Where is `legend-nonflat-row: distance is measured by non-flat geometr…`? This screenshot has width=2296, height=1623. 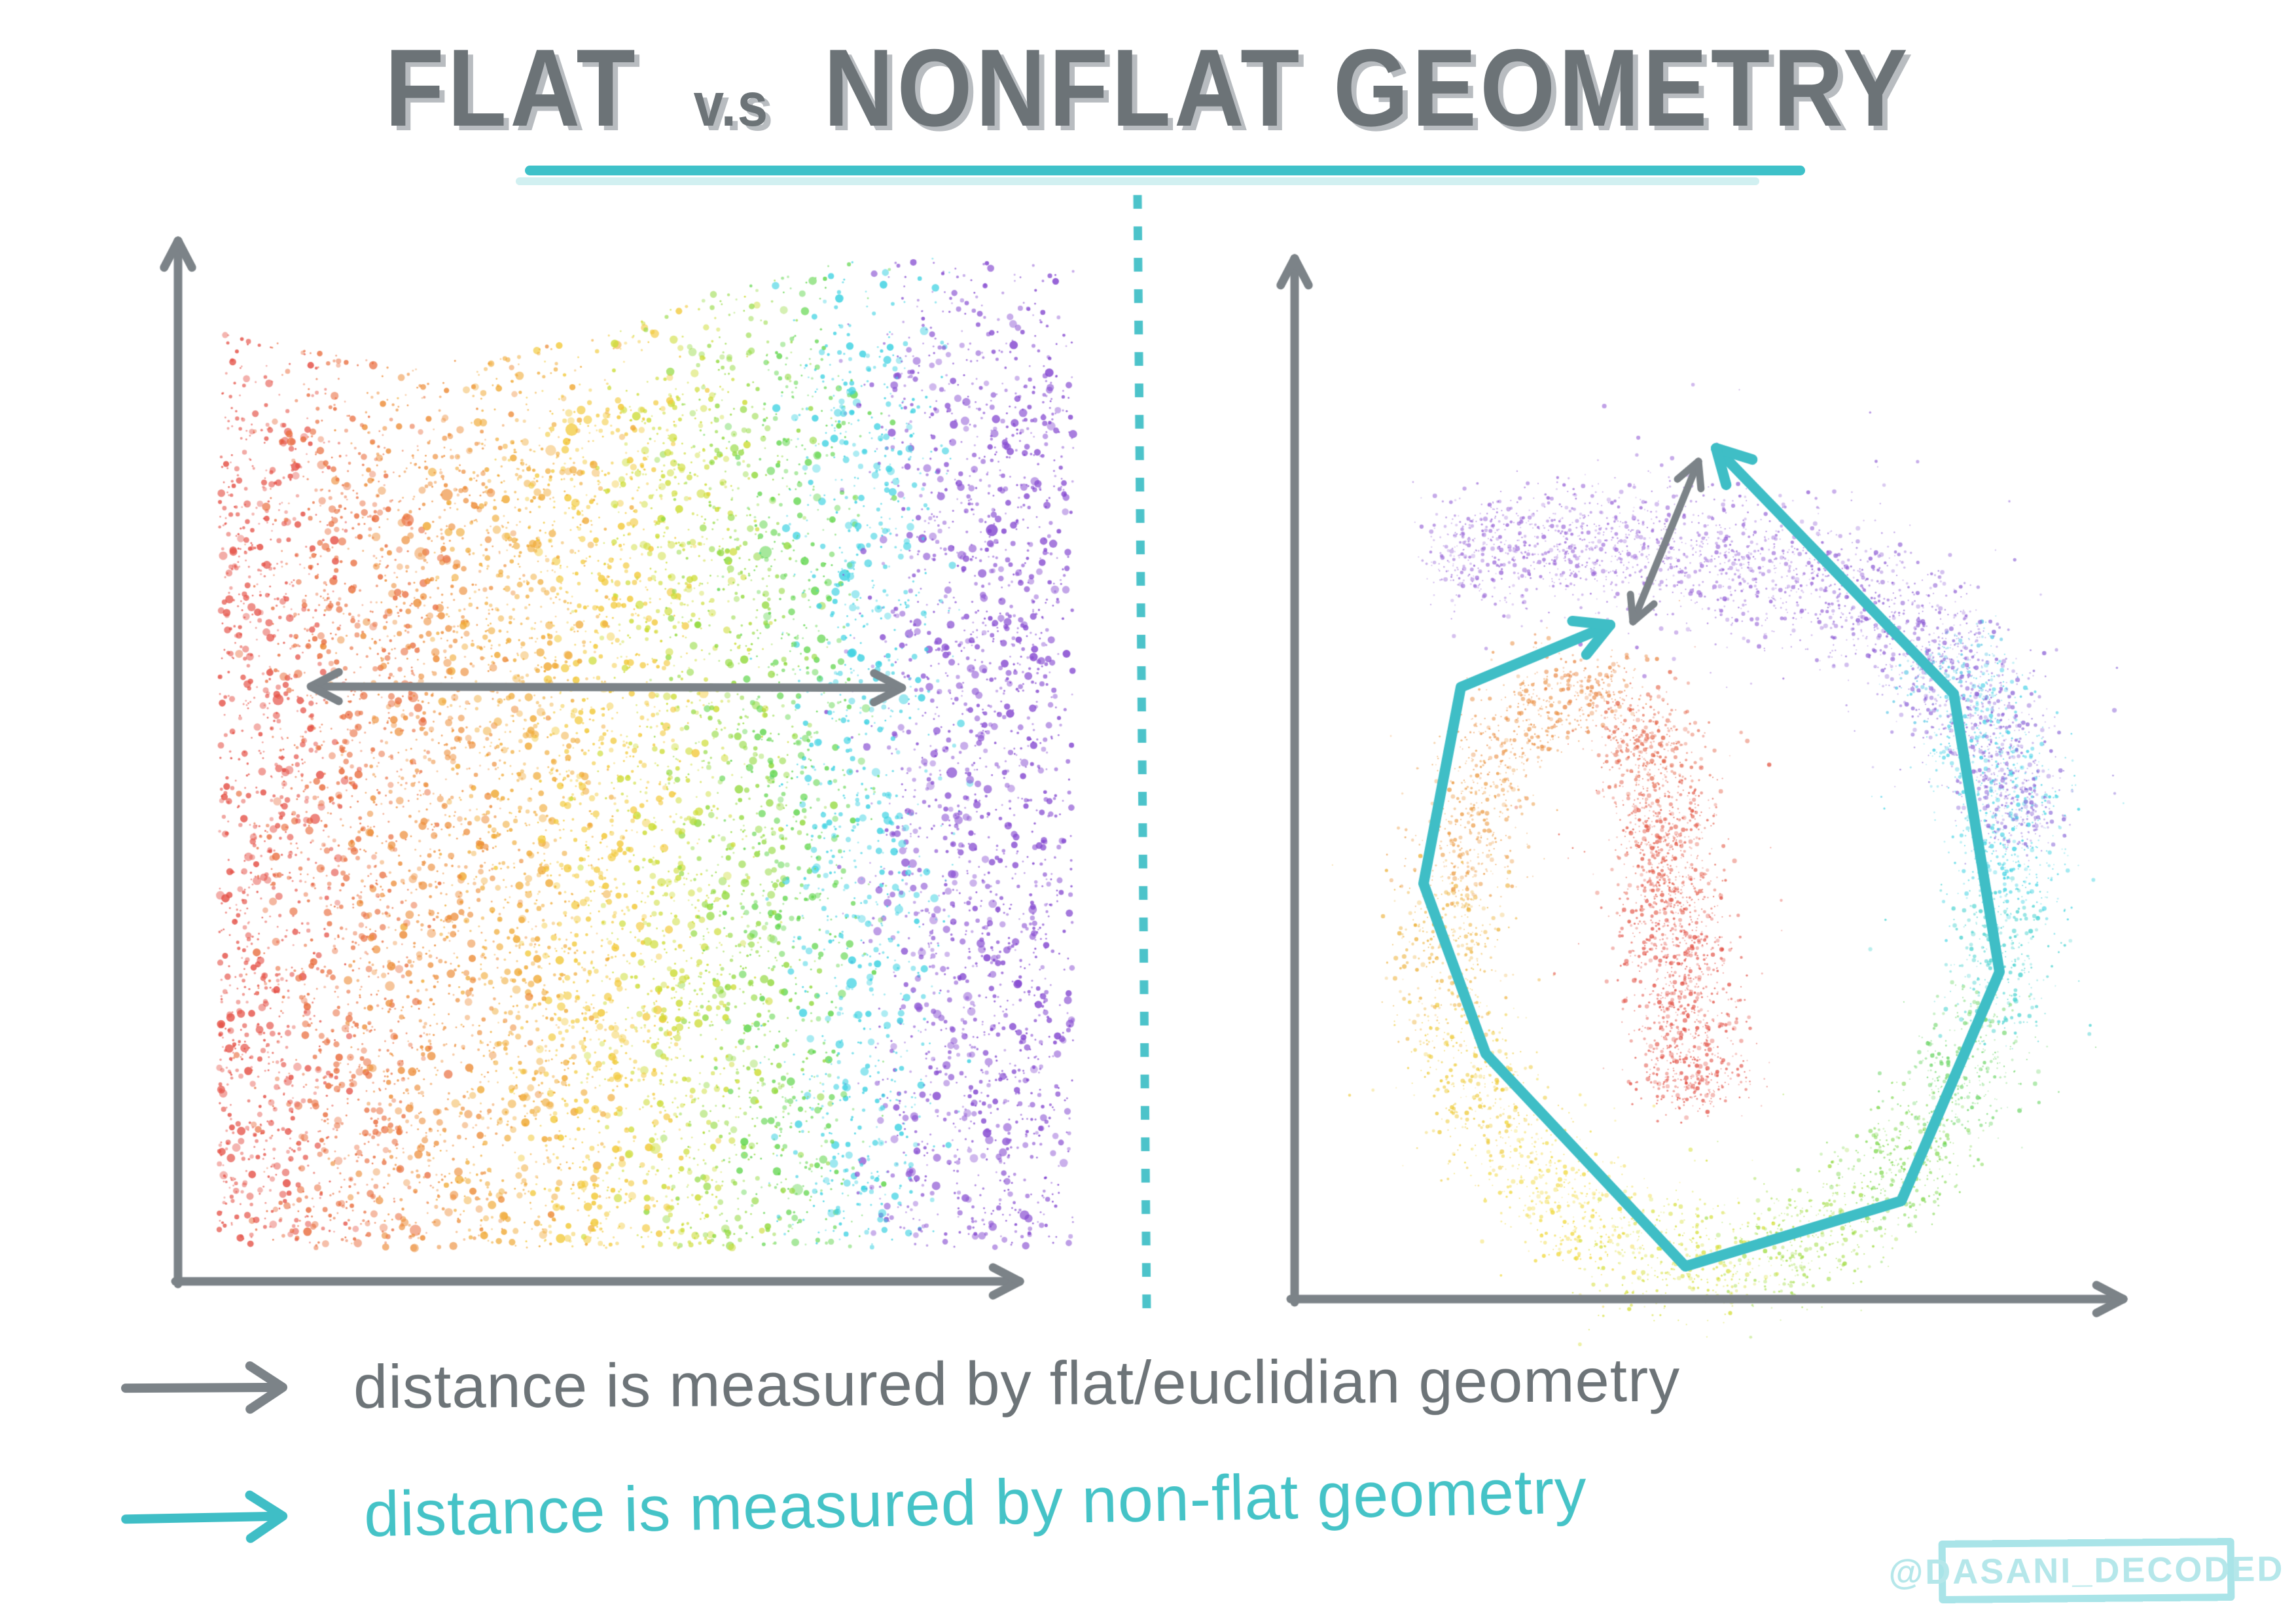
legend-nonflat-row: distance is measured by non-flat geometr… is located at coordinates (852, 1505).